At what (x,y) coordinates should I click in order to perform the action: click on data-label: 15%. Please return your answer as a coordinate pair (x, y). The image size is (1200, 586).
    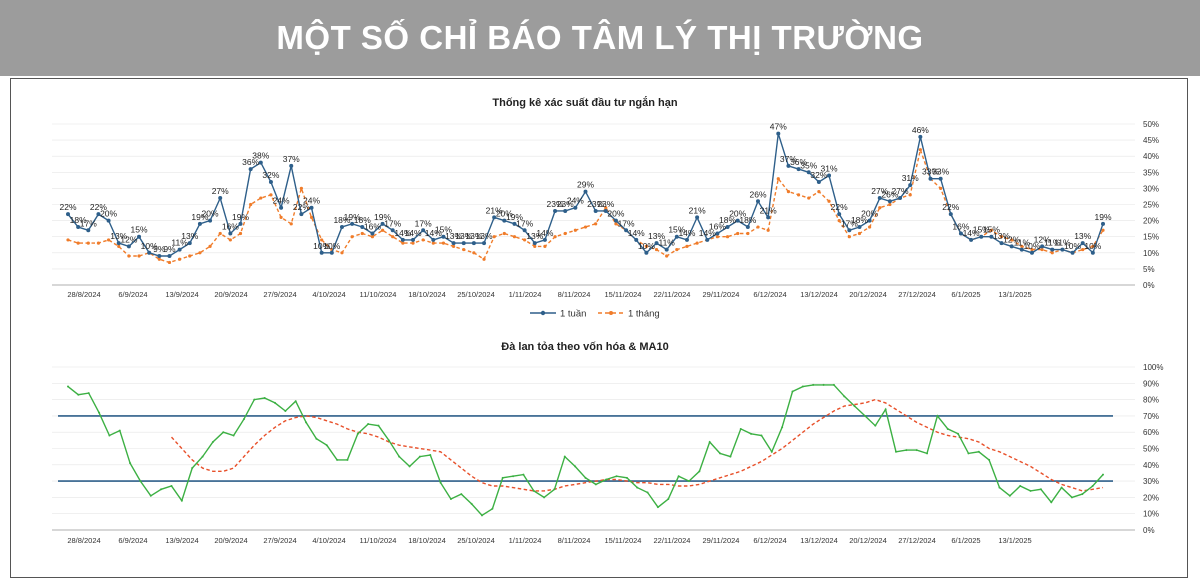
    Looking at the image, I should click on (981, 230).